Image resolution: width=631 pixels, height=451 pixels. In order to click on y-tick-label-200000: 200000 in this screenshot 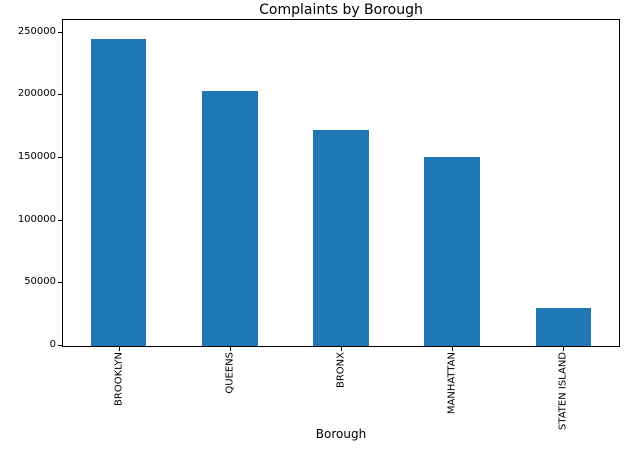, I will do `click(36, 94)`.